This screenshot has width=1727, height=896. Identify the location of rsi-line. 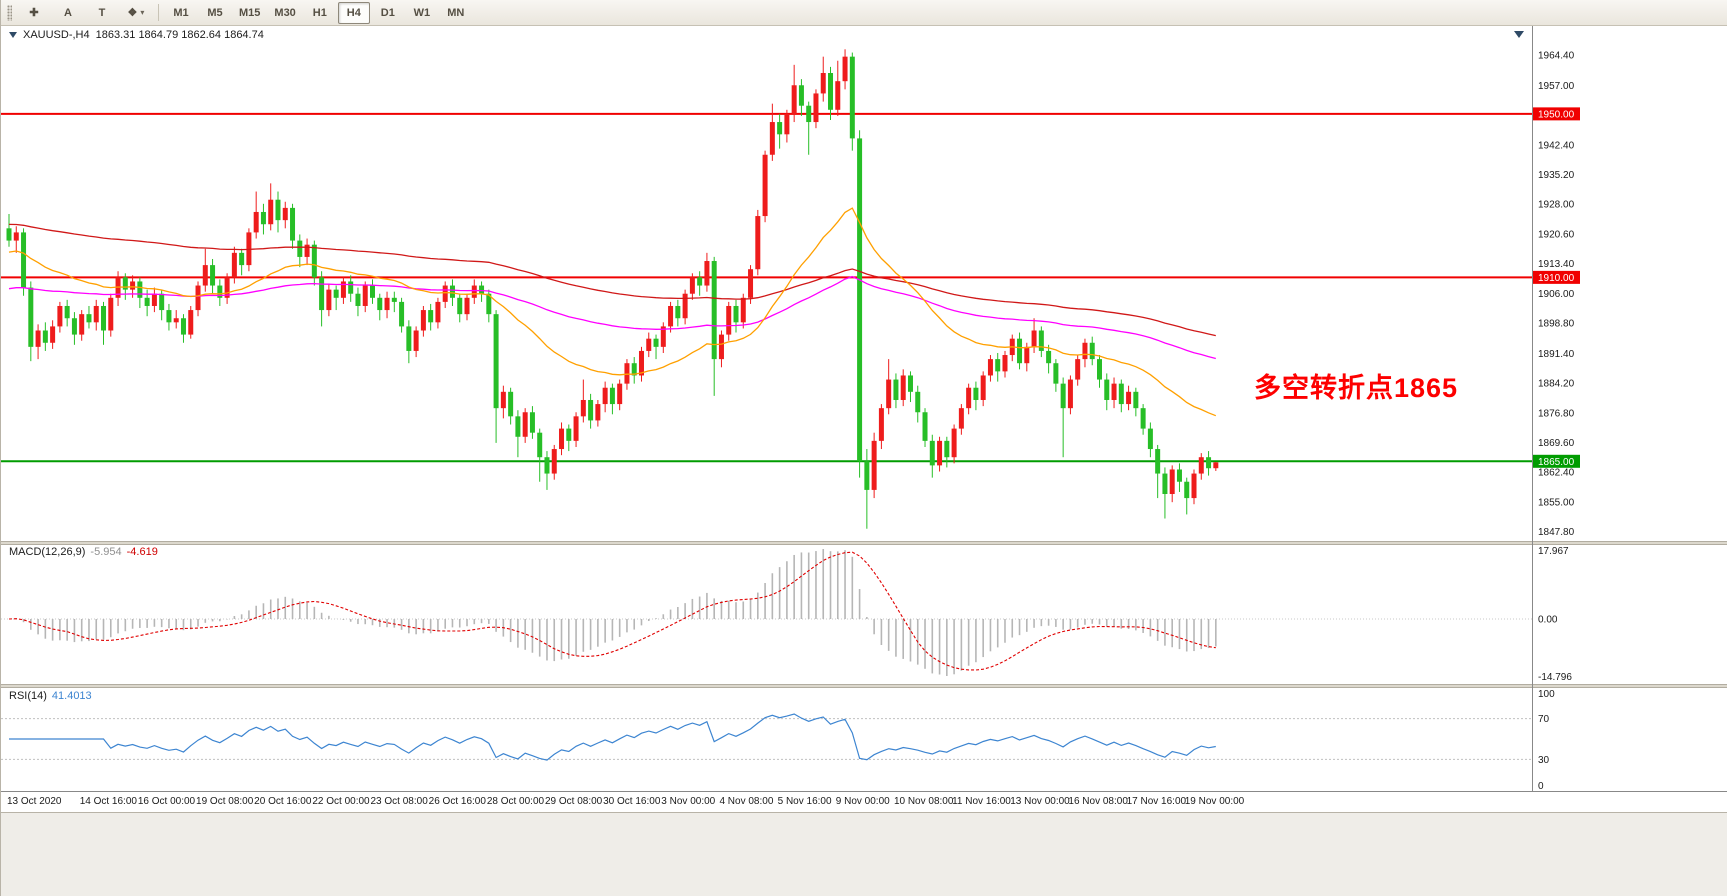
(612, 737).